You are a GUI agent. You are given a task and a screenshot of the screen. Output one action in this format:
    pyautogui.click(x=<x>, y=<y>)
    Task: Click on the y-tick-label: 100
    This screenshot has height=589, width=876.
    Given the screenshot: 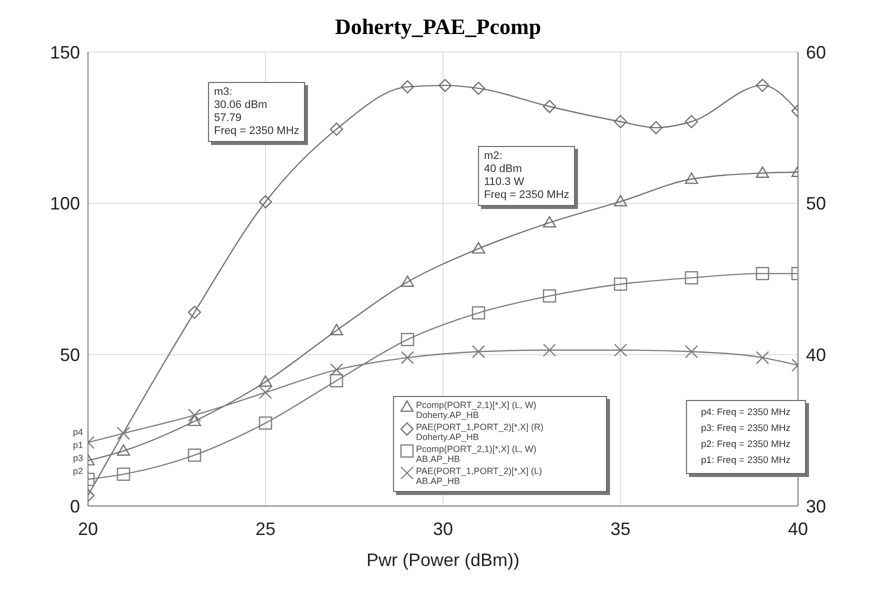 What is the action you would take?
    pyautogui.click(x=65, y=204)
    